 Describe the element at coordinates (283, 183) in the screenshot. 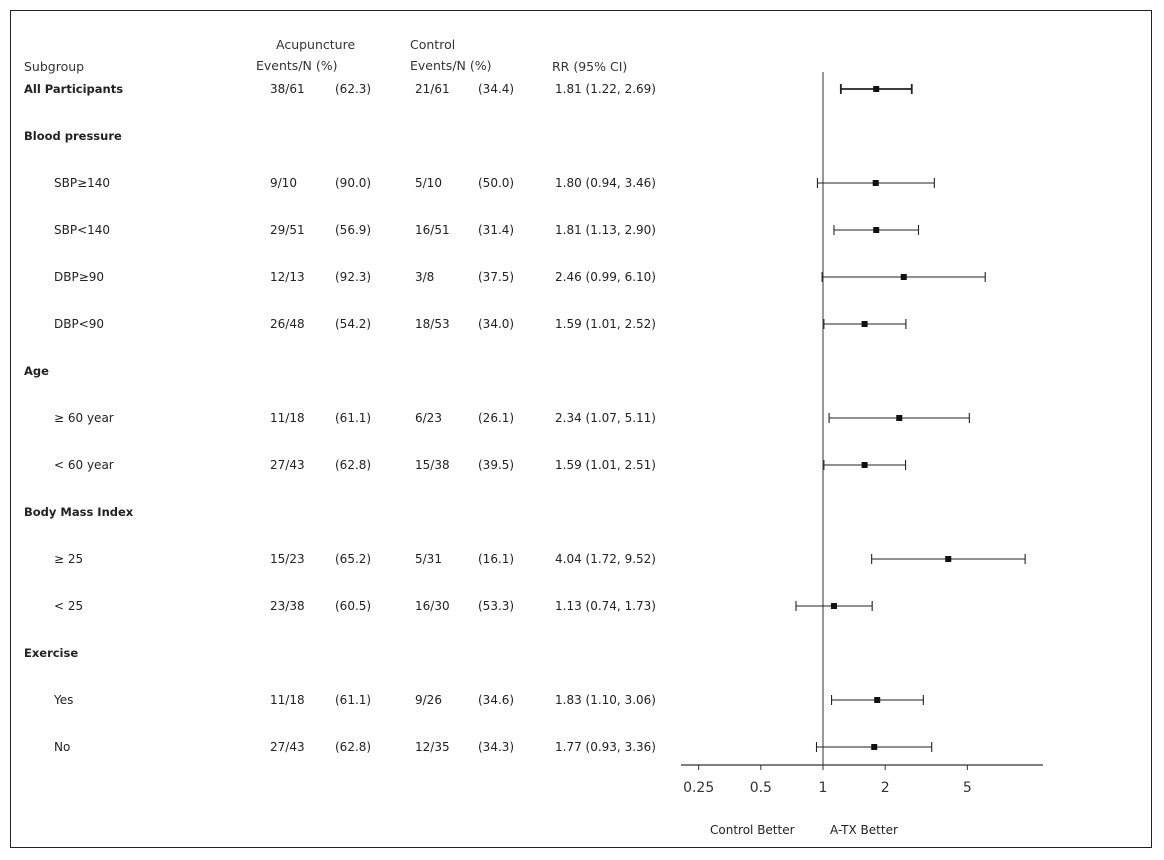

I see `acupuncture-events: 9/10` at that location.